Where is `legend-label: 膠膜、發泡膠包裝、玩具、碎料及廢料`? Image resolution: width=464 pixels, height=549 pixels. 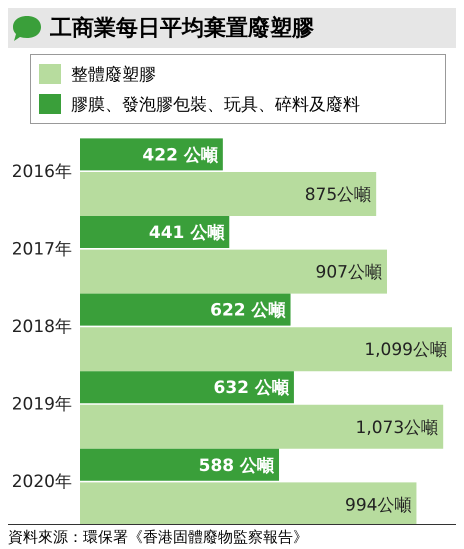
legend-label: 膠膜、發泡膠包裝、玩具、碎料及廢料 is located at coordinates (215, 105).